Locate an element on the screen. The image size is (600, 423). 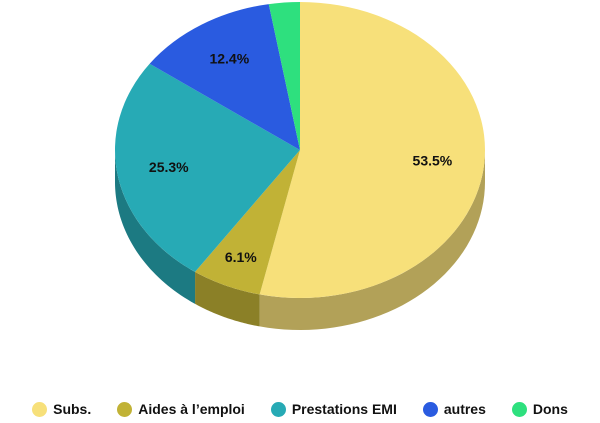
legend-label: autres is located at coordinates (464, 409).